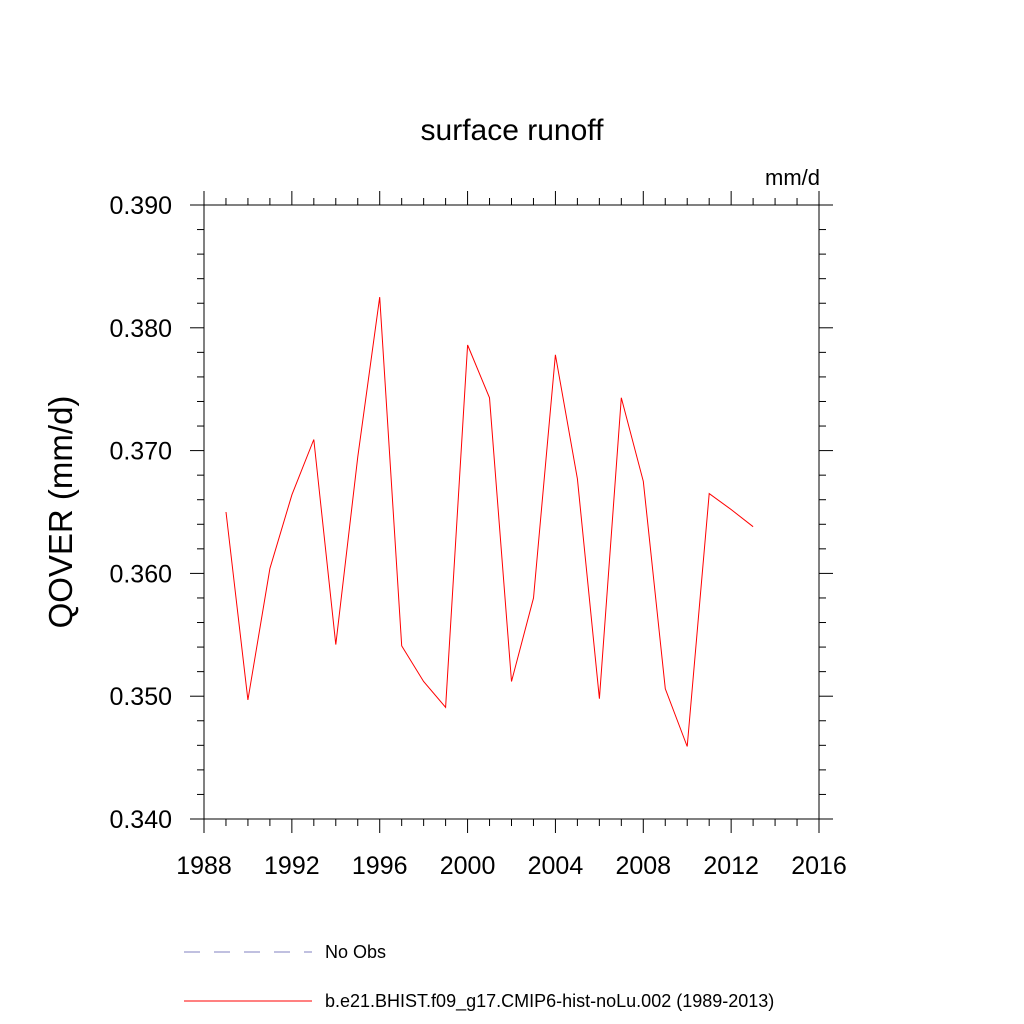 This screenshot has width=1024, height=1024. What do you see at coordinates (819, 866) in the screenshot?
I see `x-tick-label: 2016` at bounding box center [819, 866].